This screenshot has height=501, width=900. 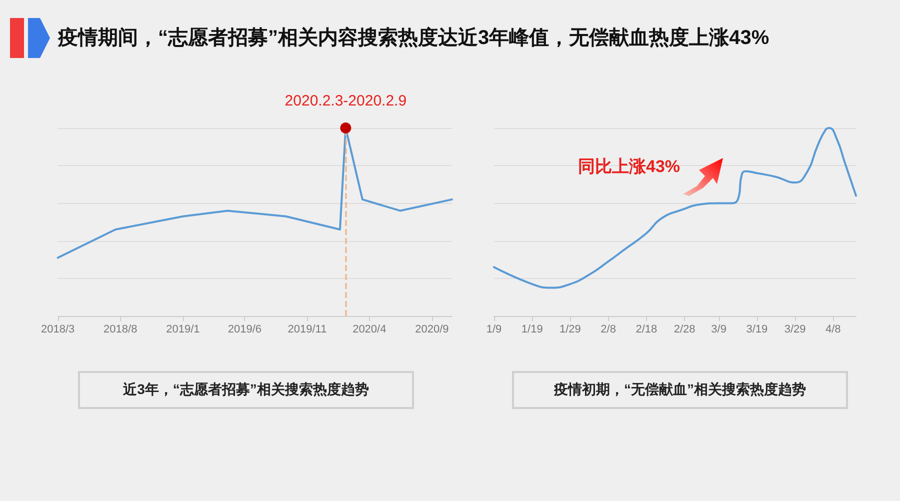 What do you see at coordinates (795, 330) in the screenshot?
I see `x-tick-label: 3/29` at bounding box center [795, 330].